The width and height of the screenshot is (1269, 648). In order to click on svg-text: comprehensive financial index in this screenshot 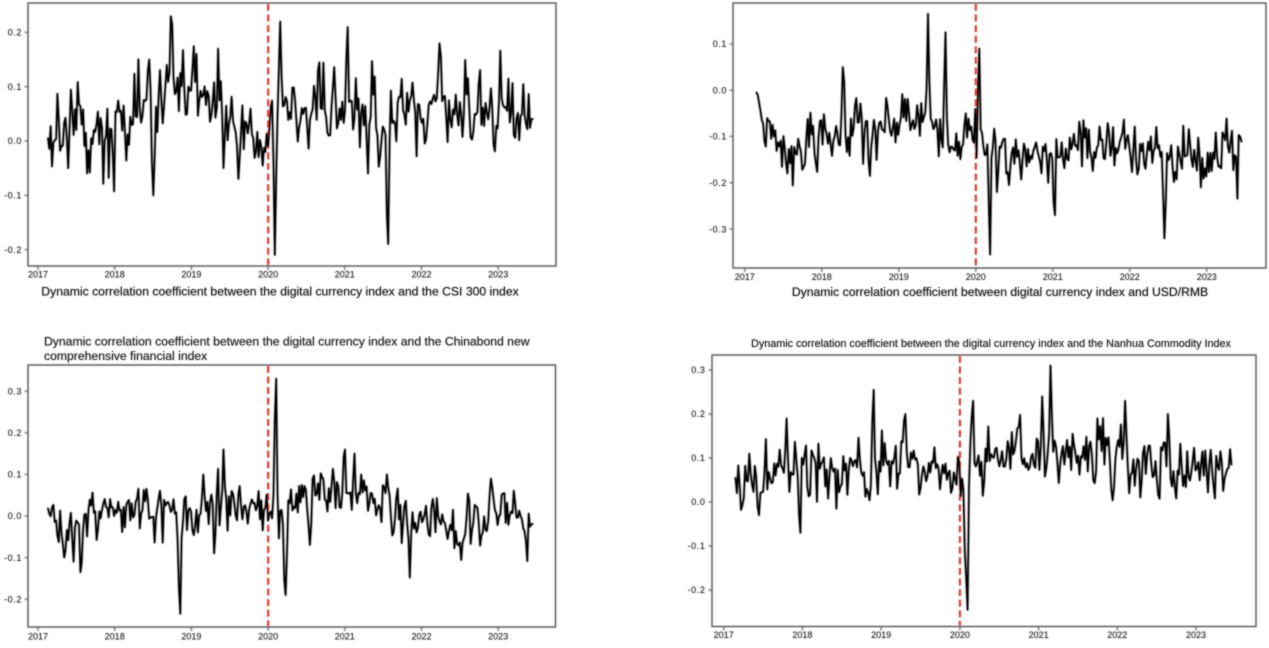, I will do `click(125, 356)`.